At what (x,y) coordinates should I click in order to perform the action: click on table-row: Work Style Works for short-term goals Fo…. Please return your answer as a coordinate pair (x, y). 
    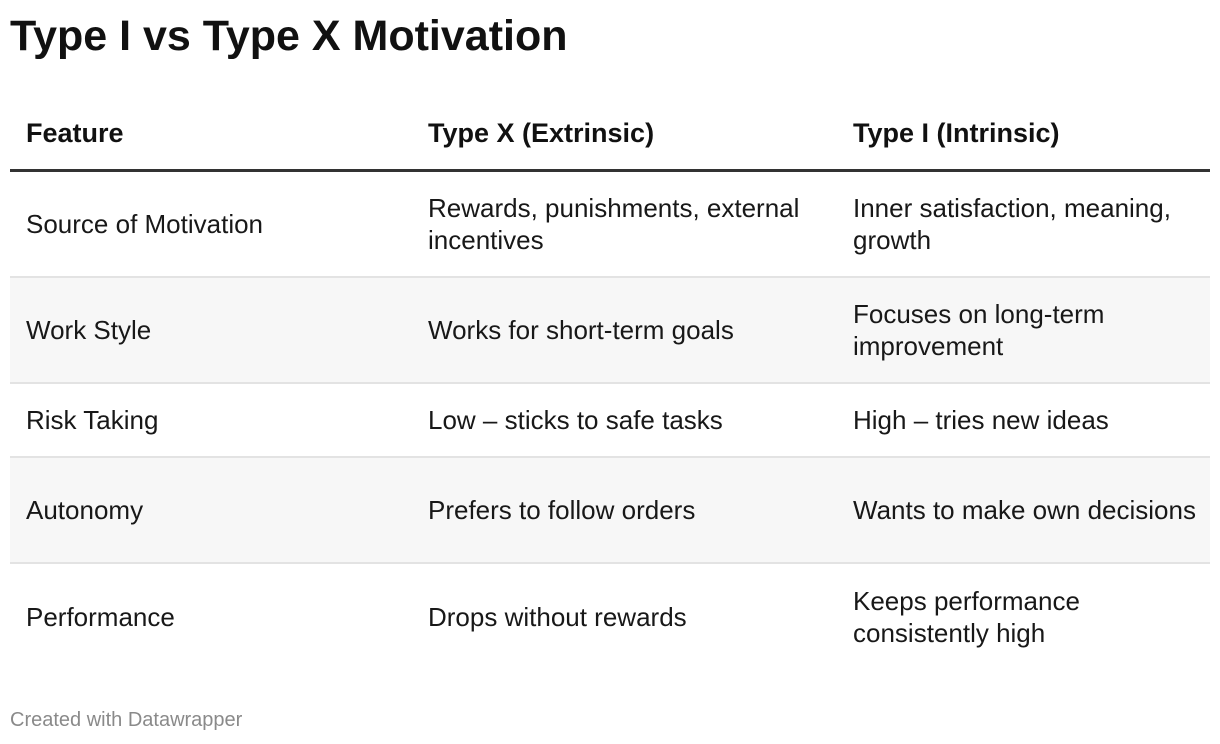
    Looking at the image, I should click on (610, 331).